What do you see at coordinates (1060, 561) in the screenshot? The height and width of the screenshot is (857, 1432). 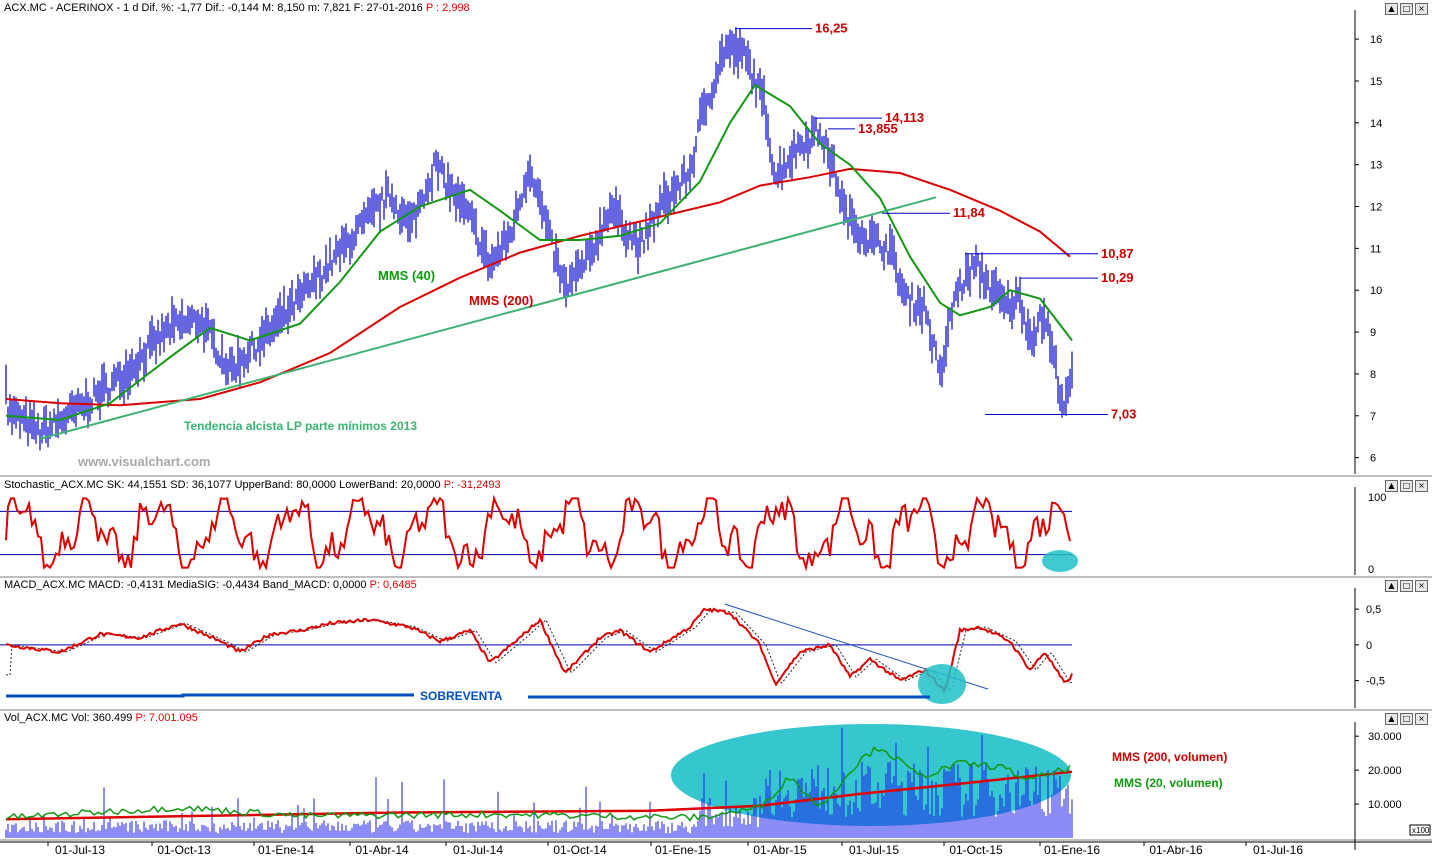 I see `stoch-highlight` at bounding box center [1060, 561].